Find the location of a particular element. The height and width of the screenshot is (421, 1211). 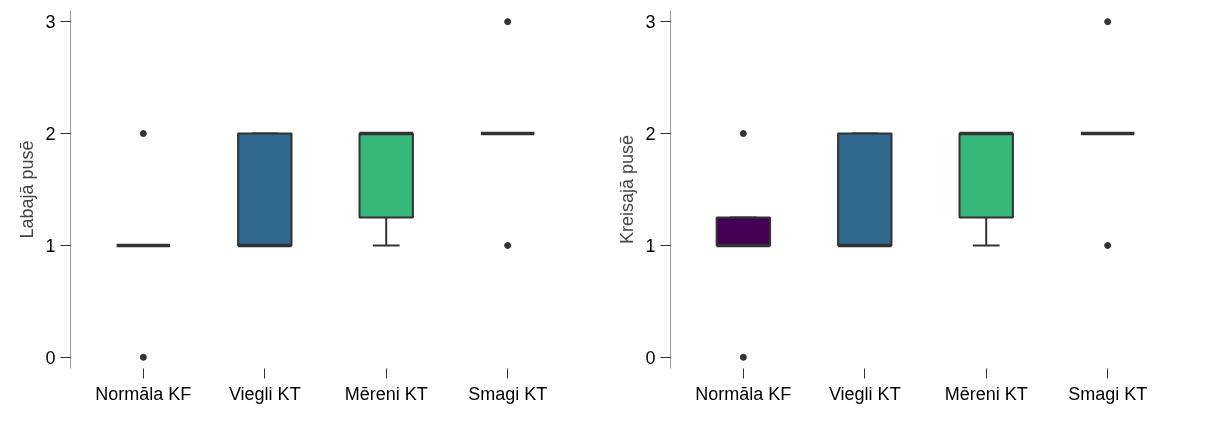

y-axis-title: Kreisajā pusē is located at coordinates (627, 189).